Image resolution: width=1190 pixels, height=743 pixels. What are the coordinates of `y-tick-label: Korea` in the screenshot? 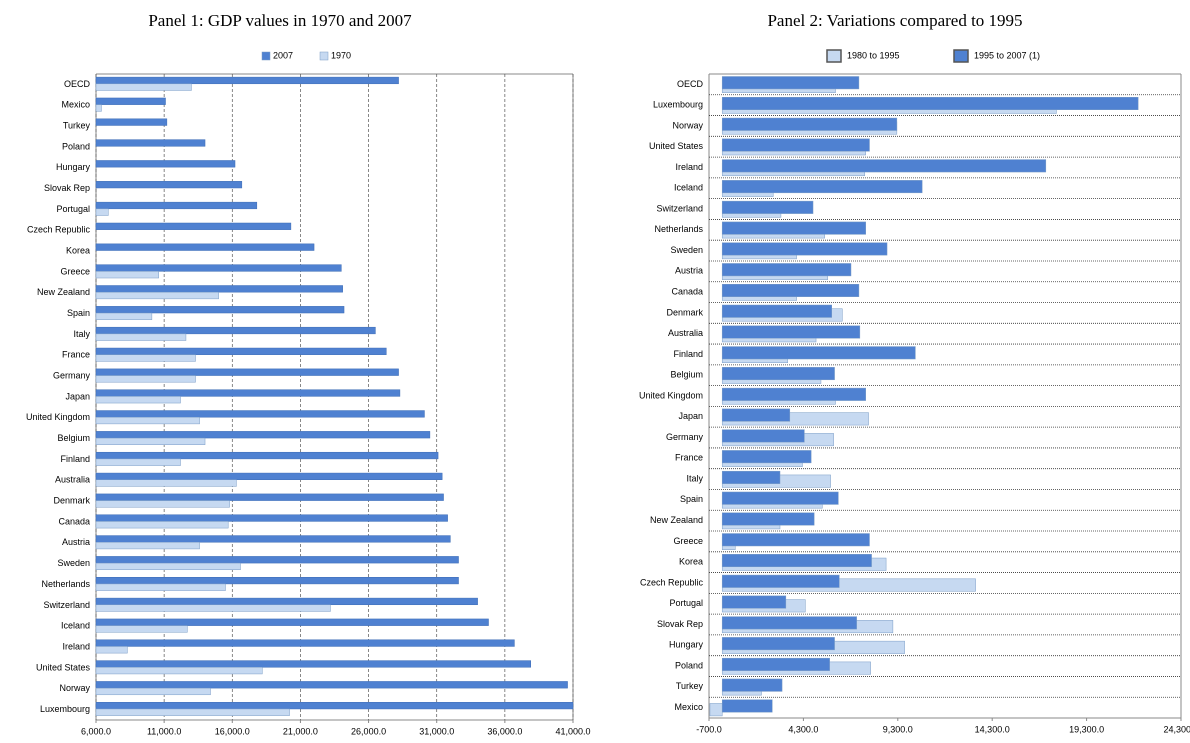 It's located at (691, 562).